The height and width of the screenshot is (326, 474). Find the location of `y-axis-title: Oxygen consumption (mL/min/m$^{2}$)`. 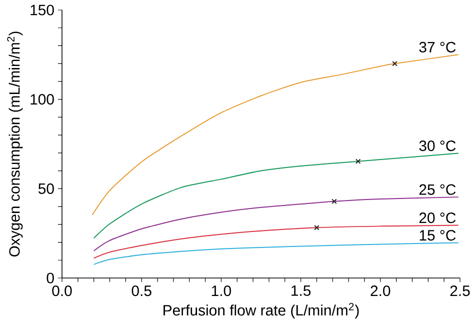

y-axis-title: Oxygen consumption (mL/min/m$^{2}$) is located at coordinates (15, 144).